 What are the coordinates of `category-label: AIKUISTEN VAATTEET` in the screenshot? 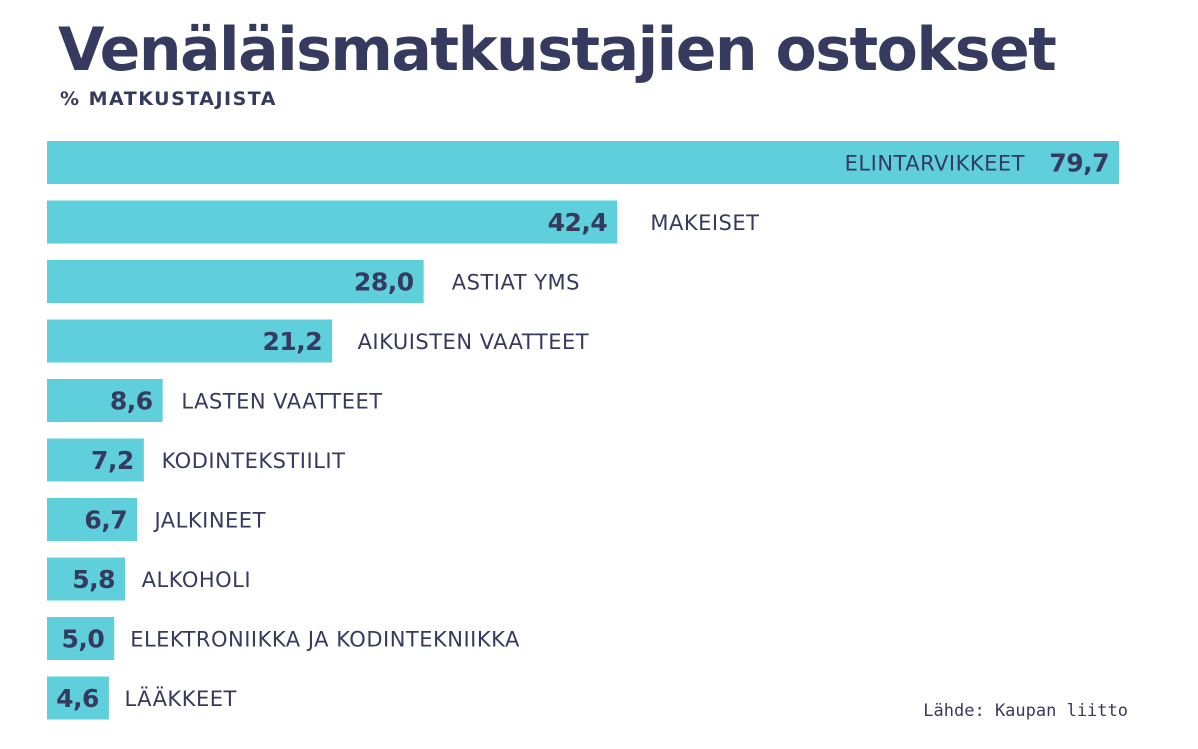 It's located at (473, 342).